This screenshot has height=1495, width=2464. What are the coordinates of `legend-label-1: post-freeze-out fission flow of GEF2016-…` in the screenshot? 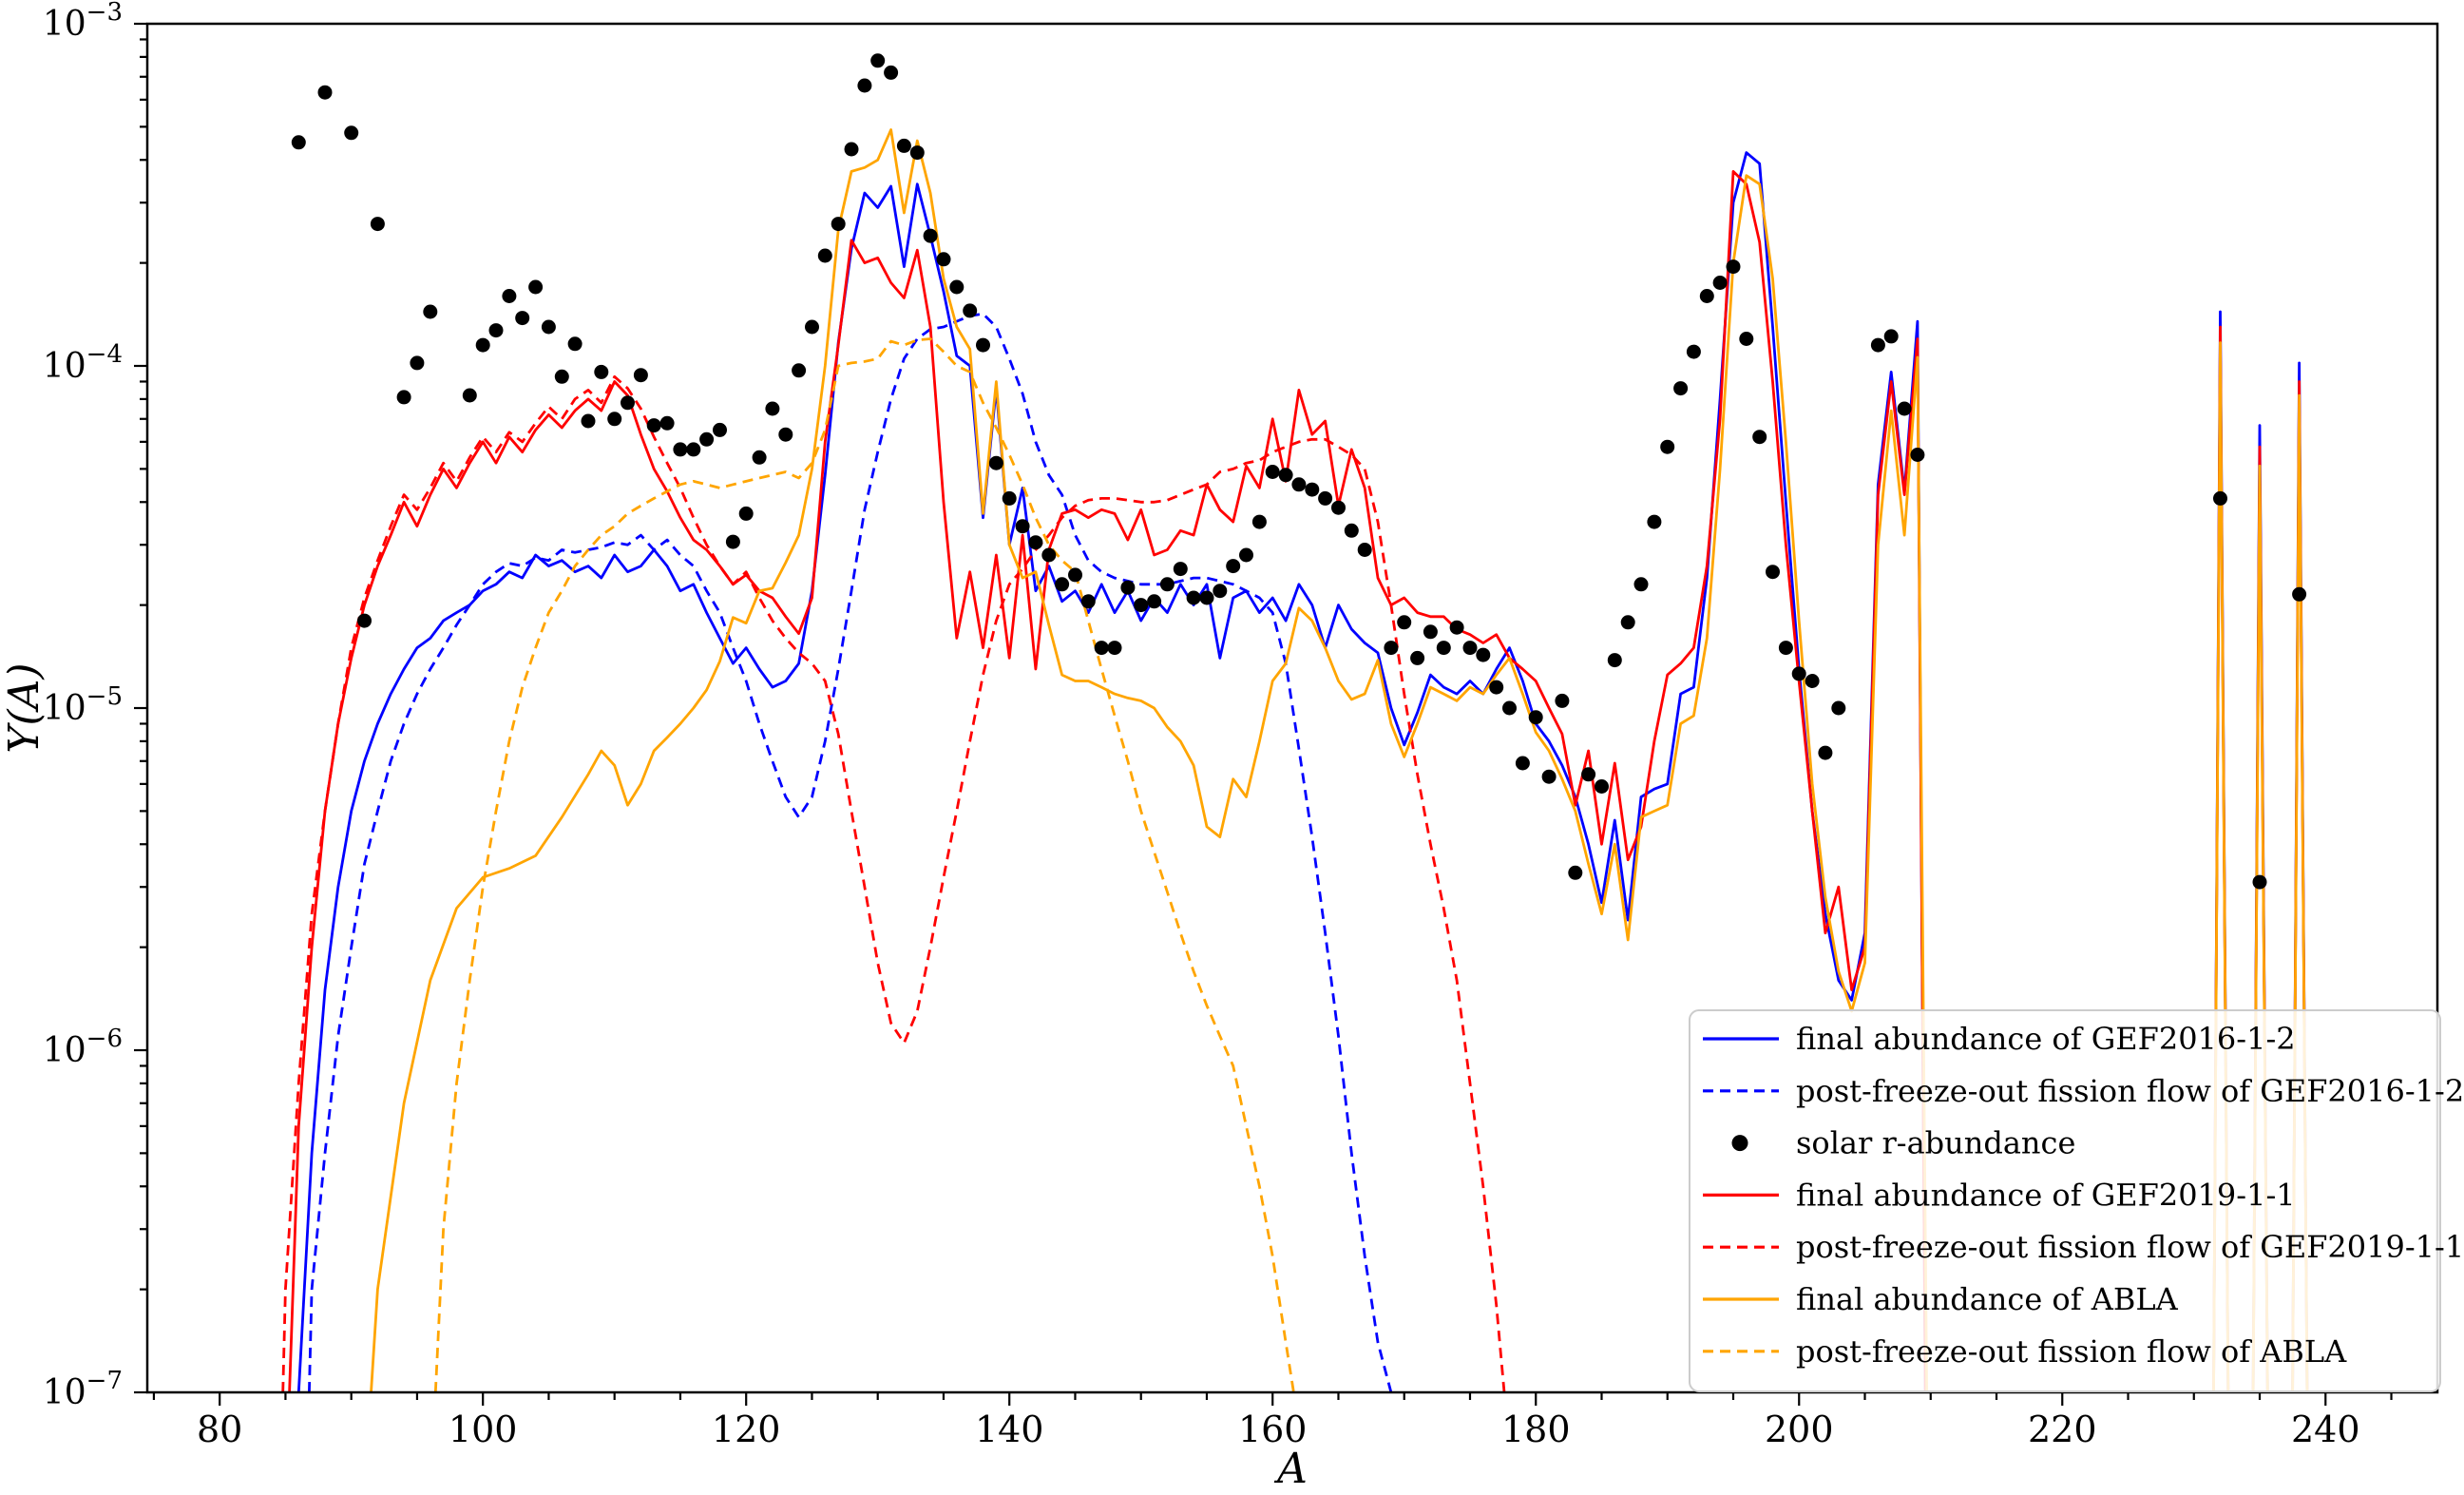 It's located at (2130, 1091).